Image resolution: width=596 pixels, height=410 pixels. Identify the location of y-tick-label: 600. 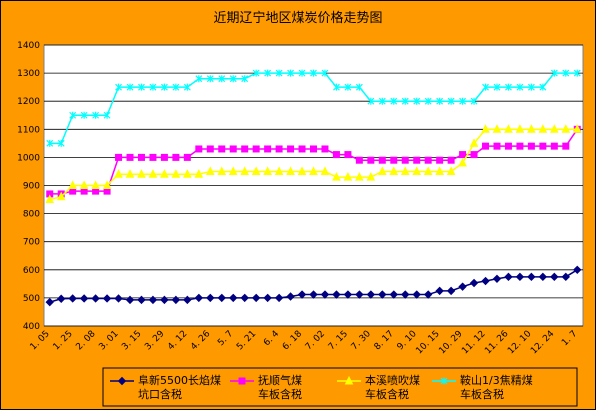
(31, 271).